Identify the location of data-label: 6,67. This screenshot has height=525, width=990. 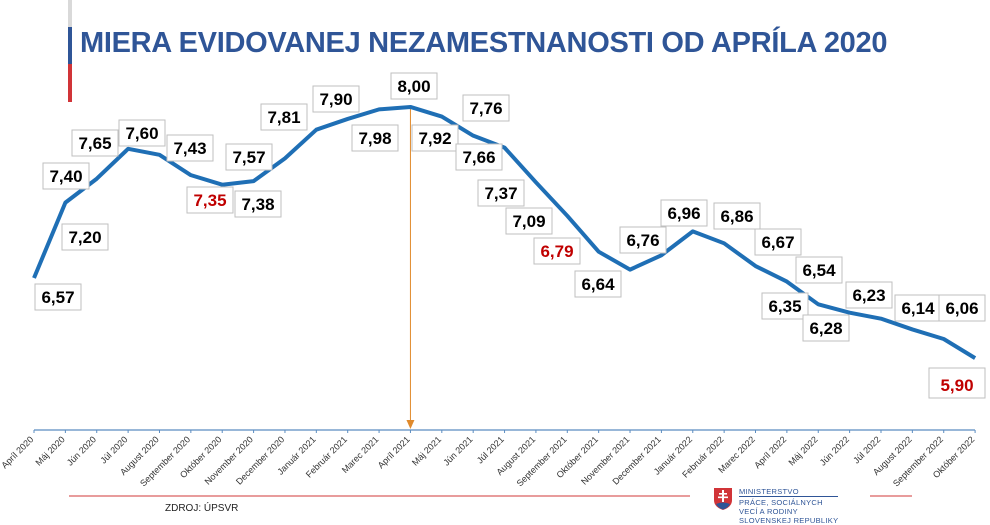
(777, 242).